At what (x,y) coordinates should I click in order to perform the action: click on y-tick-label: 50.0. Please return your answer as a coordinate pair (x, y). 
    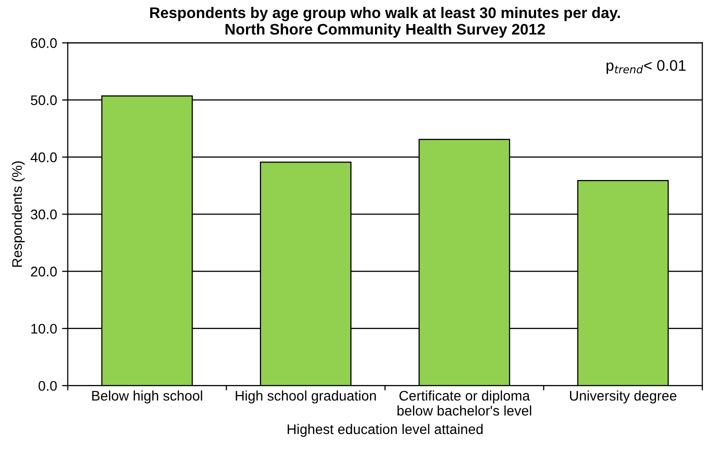
    Looking at the image, I should click on (43, 100).